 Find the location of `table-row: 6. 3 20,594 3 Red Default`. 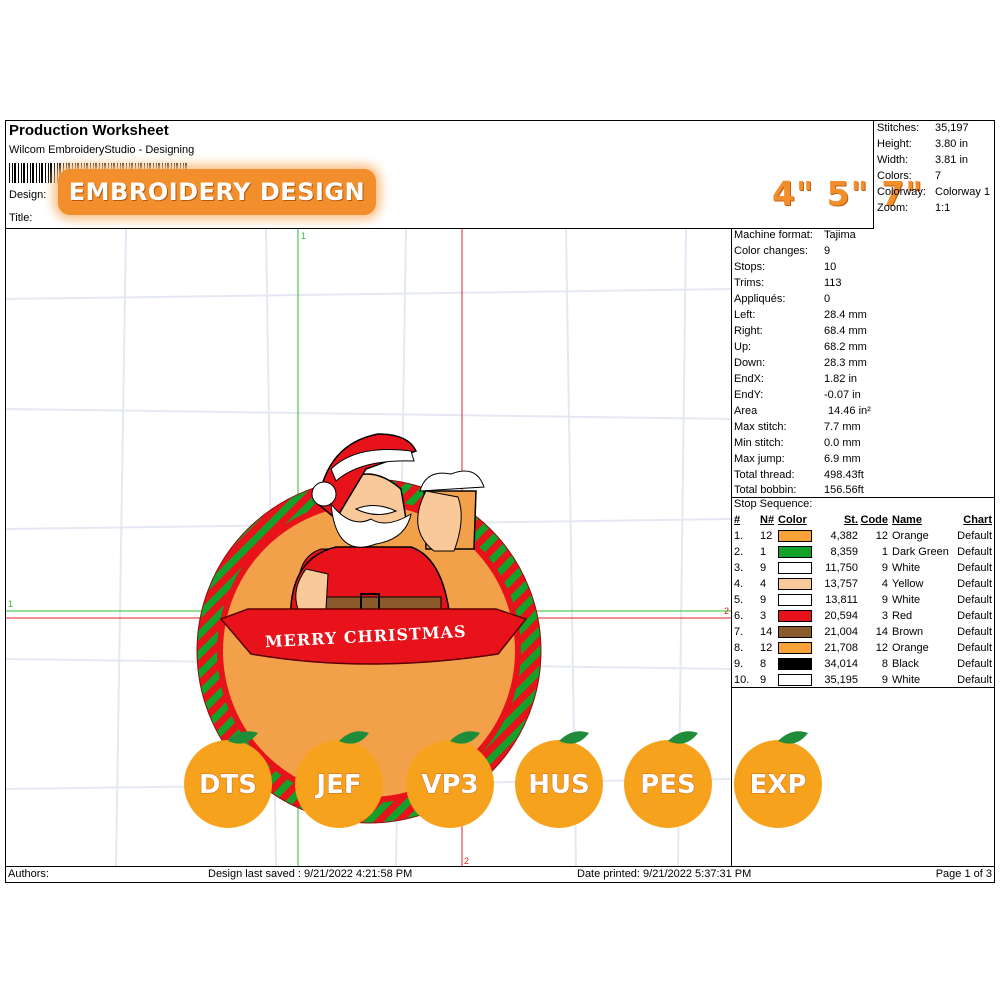

table-row: 6. 3 20,594 3 Red Default is located at coordinates (863, 616).